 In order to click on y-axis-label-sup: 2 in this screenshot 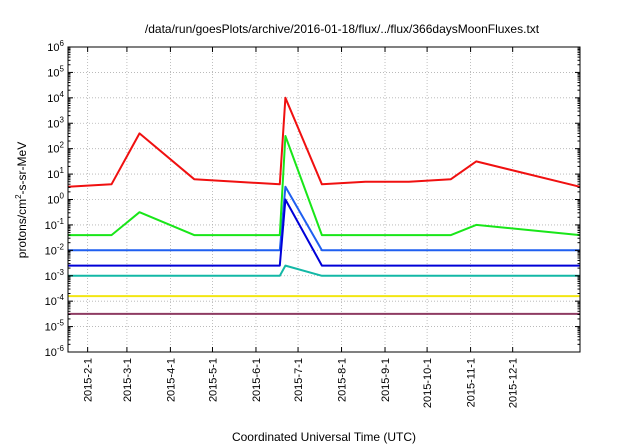, I will do `click(18, 196)`.